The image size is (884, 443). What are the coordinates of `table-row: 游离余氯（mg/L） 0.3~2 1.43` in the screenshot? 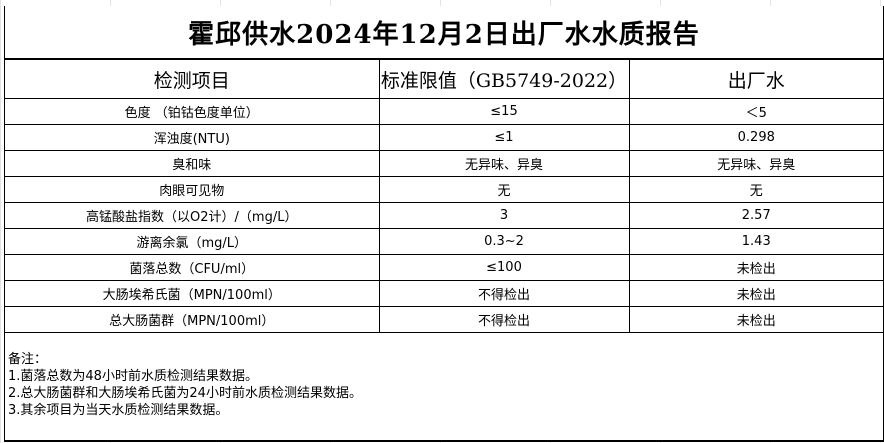 It's located at (444, 241).